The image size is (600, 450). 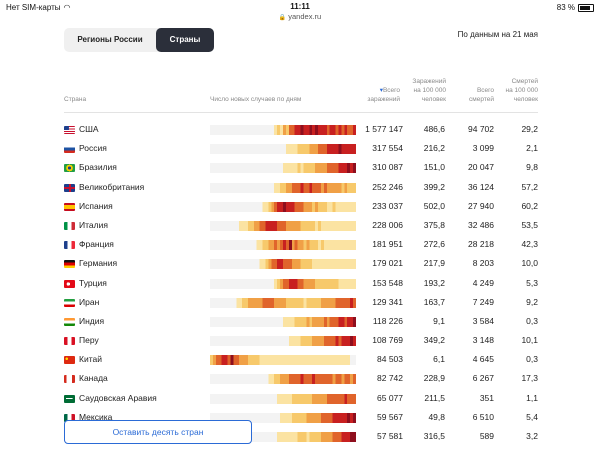 I want to click on total-deaths: 6 267, so click(x=483, y=378).